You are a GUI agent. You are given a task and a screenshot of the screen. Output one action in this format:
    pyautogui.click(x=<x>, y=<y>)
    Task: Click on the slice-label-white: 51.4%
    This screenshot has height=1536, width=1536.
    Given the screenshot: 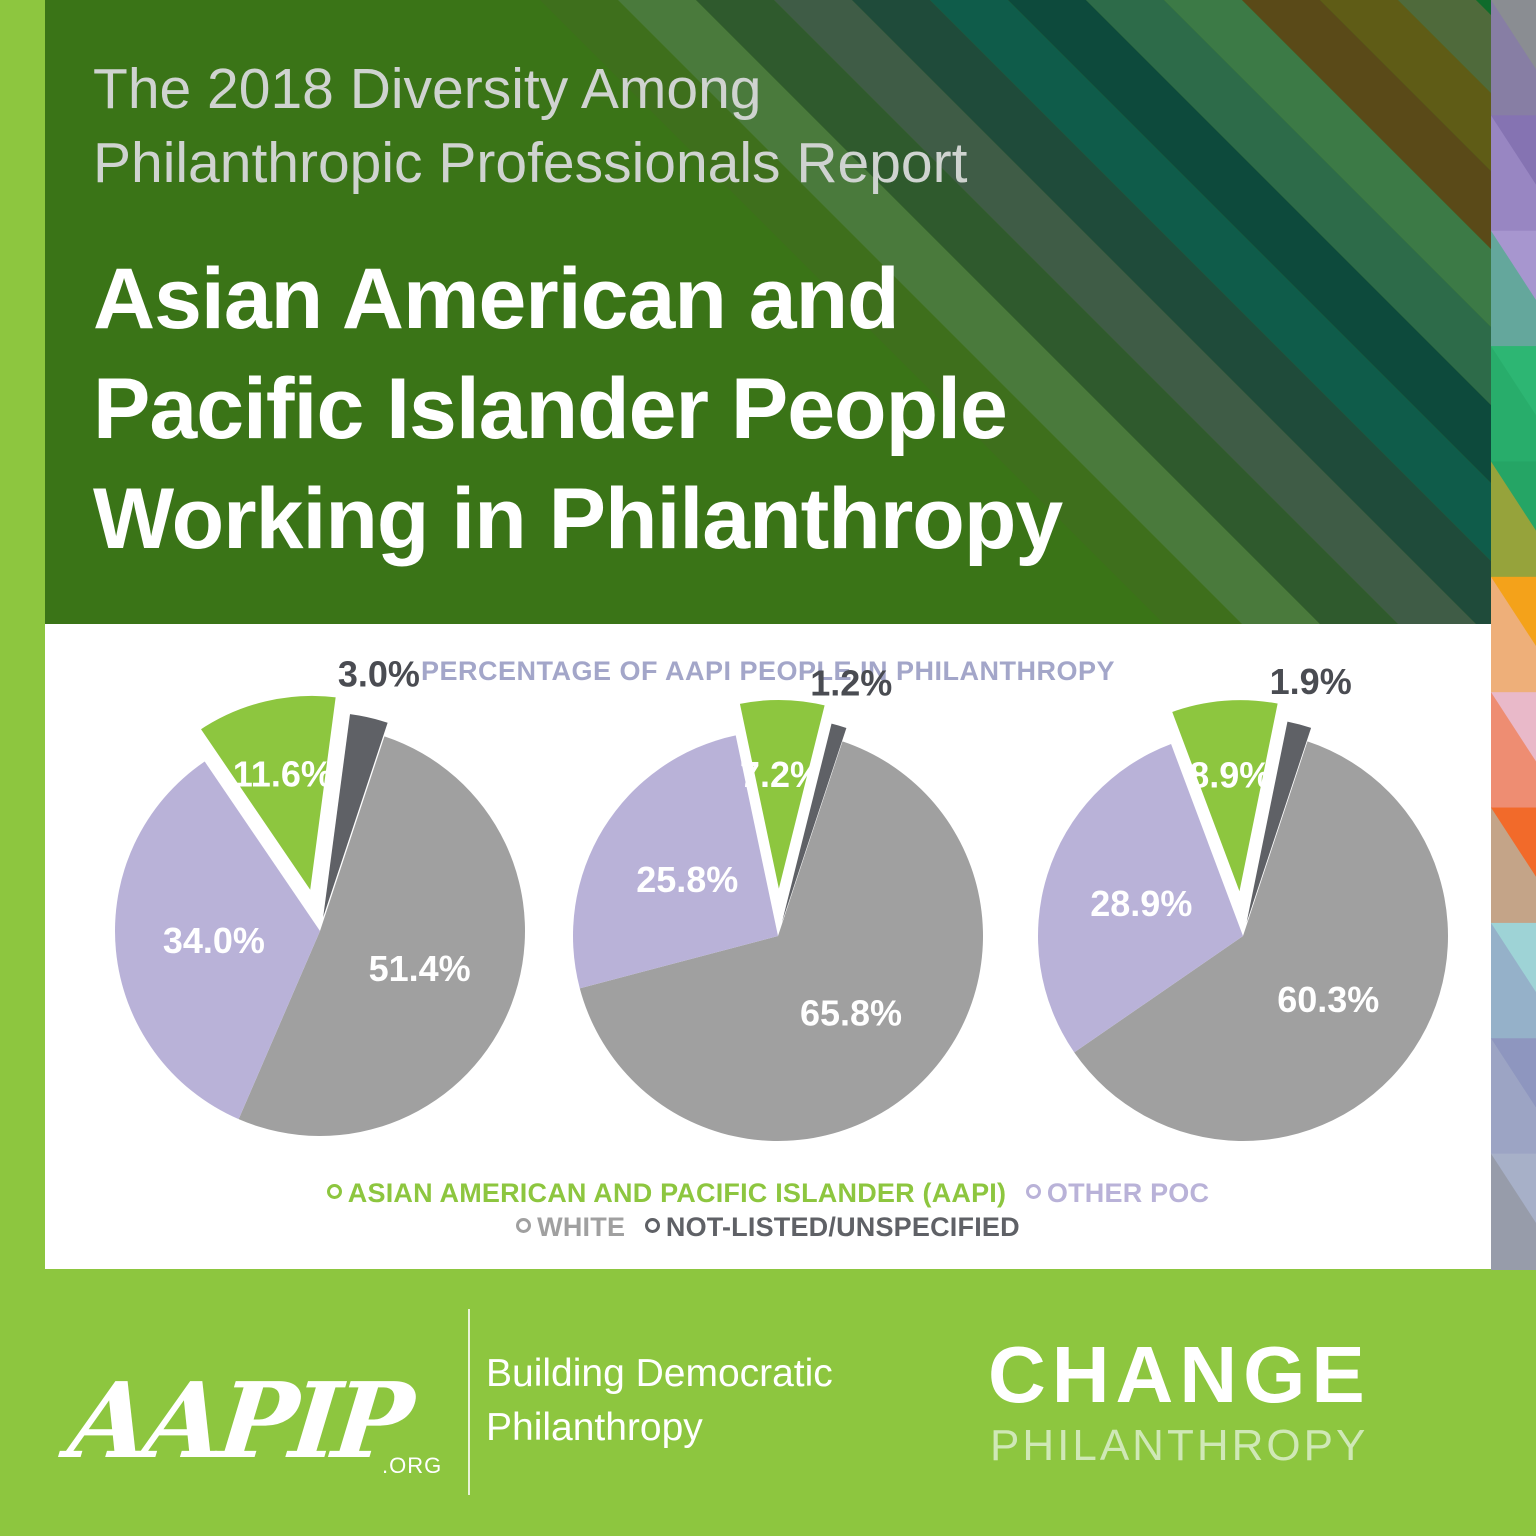 What is the action you would take?
    pyautogui.click(x=420, y=968)
    